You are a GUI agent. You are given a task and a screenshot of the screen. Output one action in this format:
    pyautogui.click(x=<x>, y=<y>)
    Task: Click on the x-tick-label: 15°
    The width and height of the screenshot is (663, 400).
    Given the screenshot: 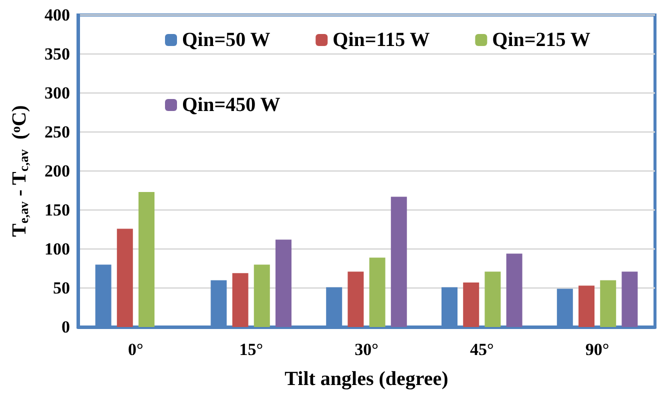 What is the action you would take?
    pyautogui.click(x=251, y=349)
    